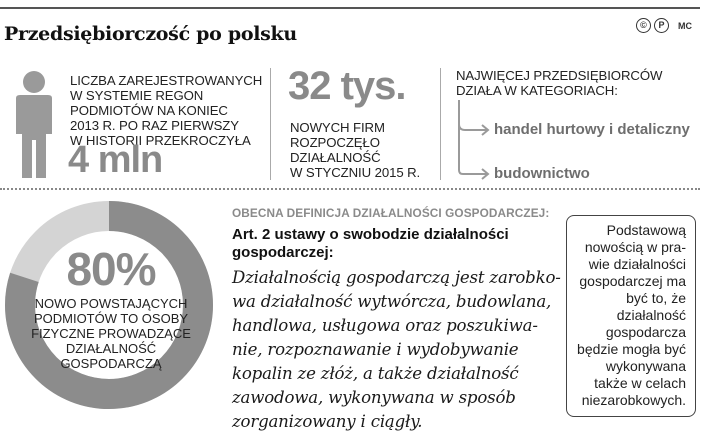  I want to click on note-box, so click(631, 316).